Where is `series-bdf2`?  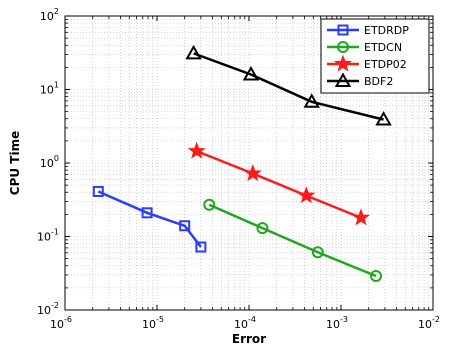 series-bdf2 is located at coordinates (288, 85).